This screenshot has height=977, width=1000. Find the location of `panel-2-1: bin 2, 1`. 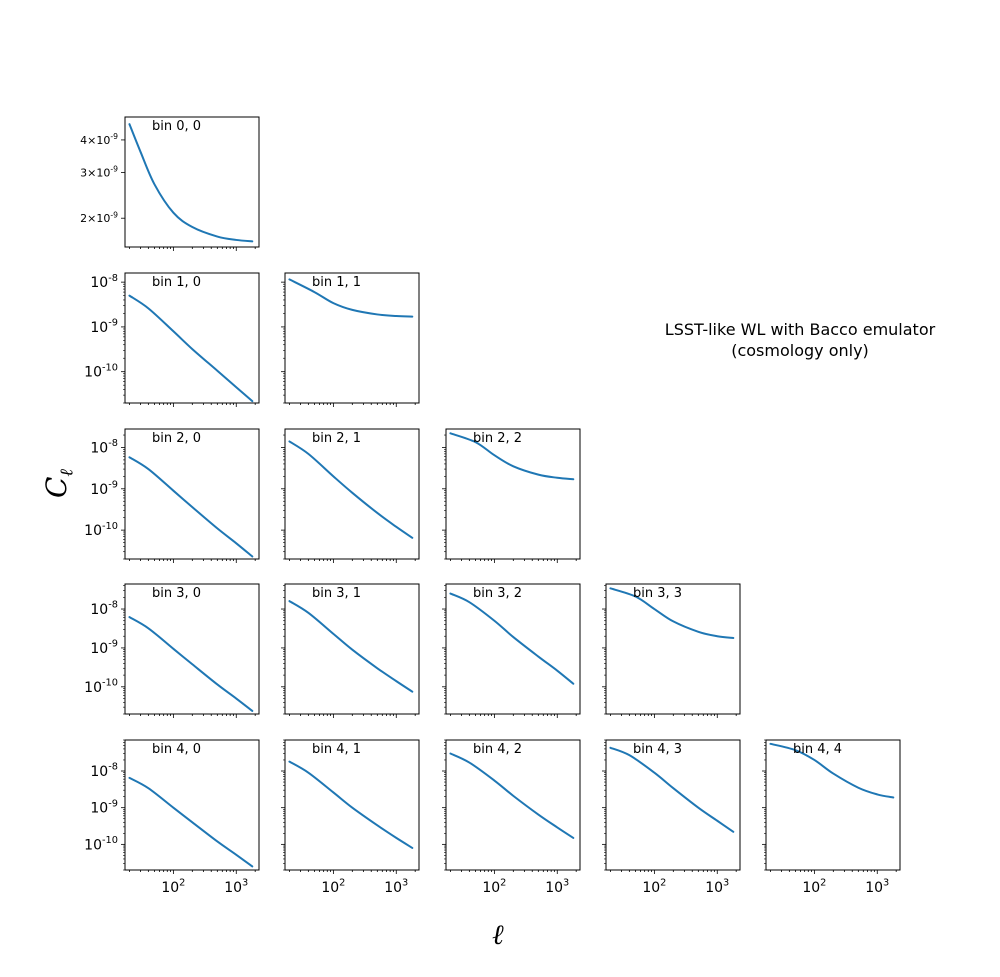

panel-2-1: bin 2, 1 is located at coordinates (350, 495).